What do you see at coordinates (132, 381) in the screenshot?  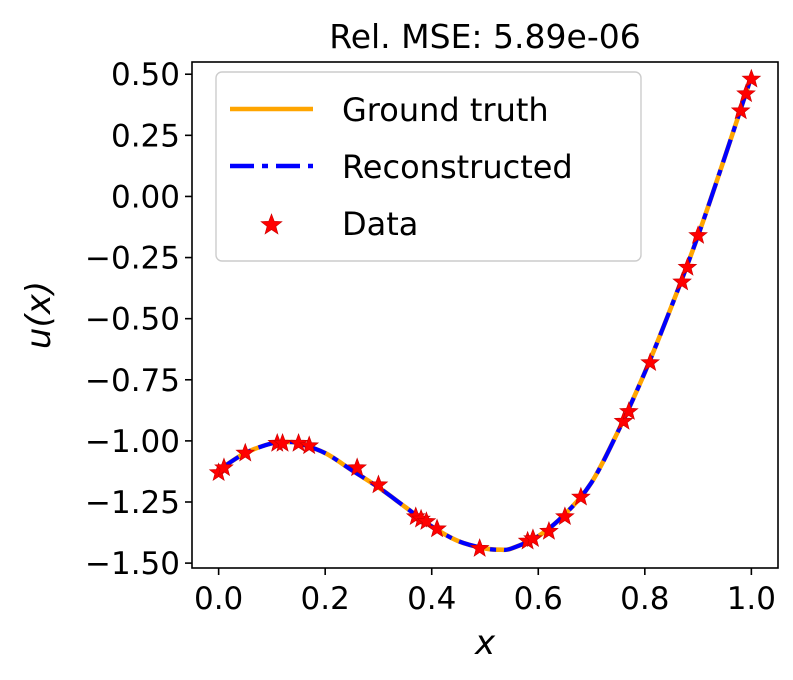 I see `y-tick-label: −0.75` at bounding box center [132, 381].